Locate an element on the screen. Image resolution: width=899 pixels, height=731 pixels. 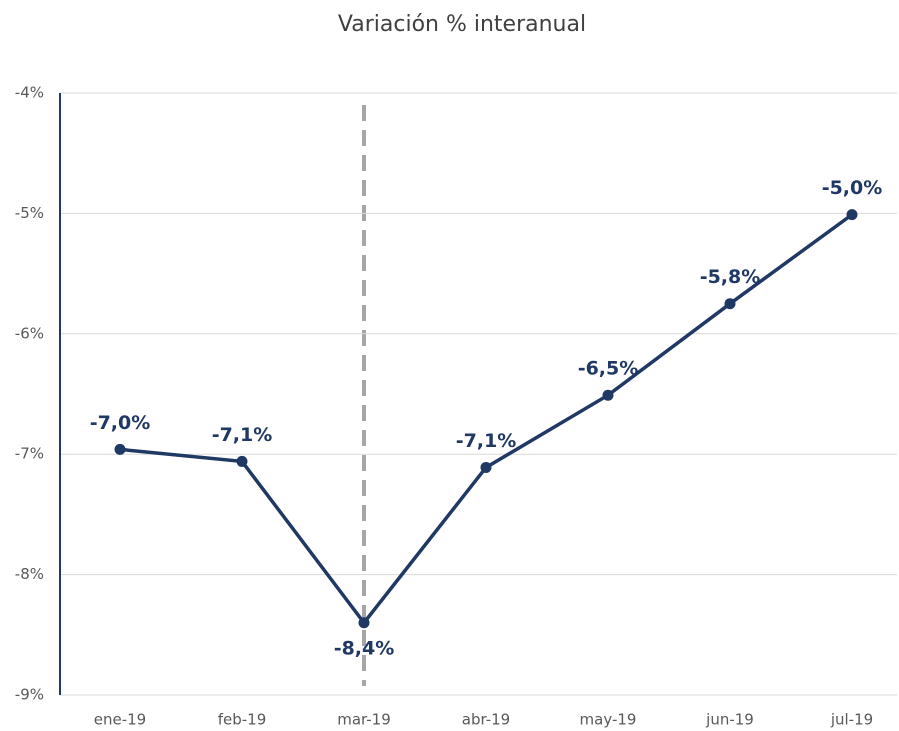
data-label: -5,0% is located at coordinates (852, 188).